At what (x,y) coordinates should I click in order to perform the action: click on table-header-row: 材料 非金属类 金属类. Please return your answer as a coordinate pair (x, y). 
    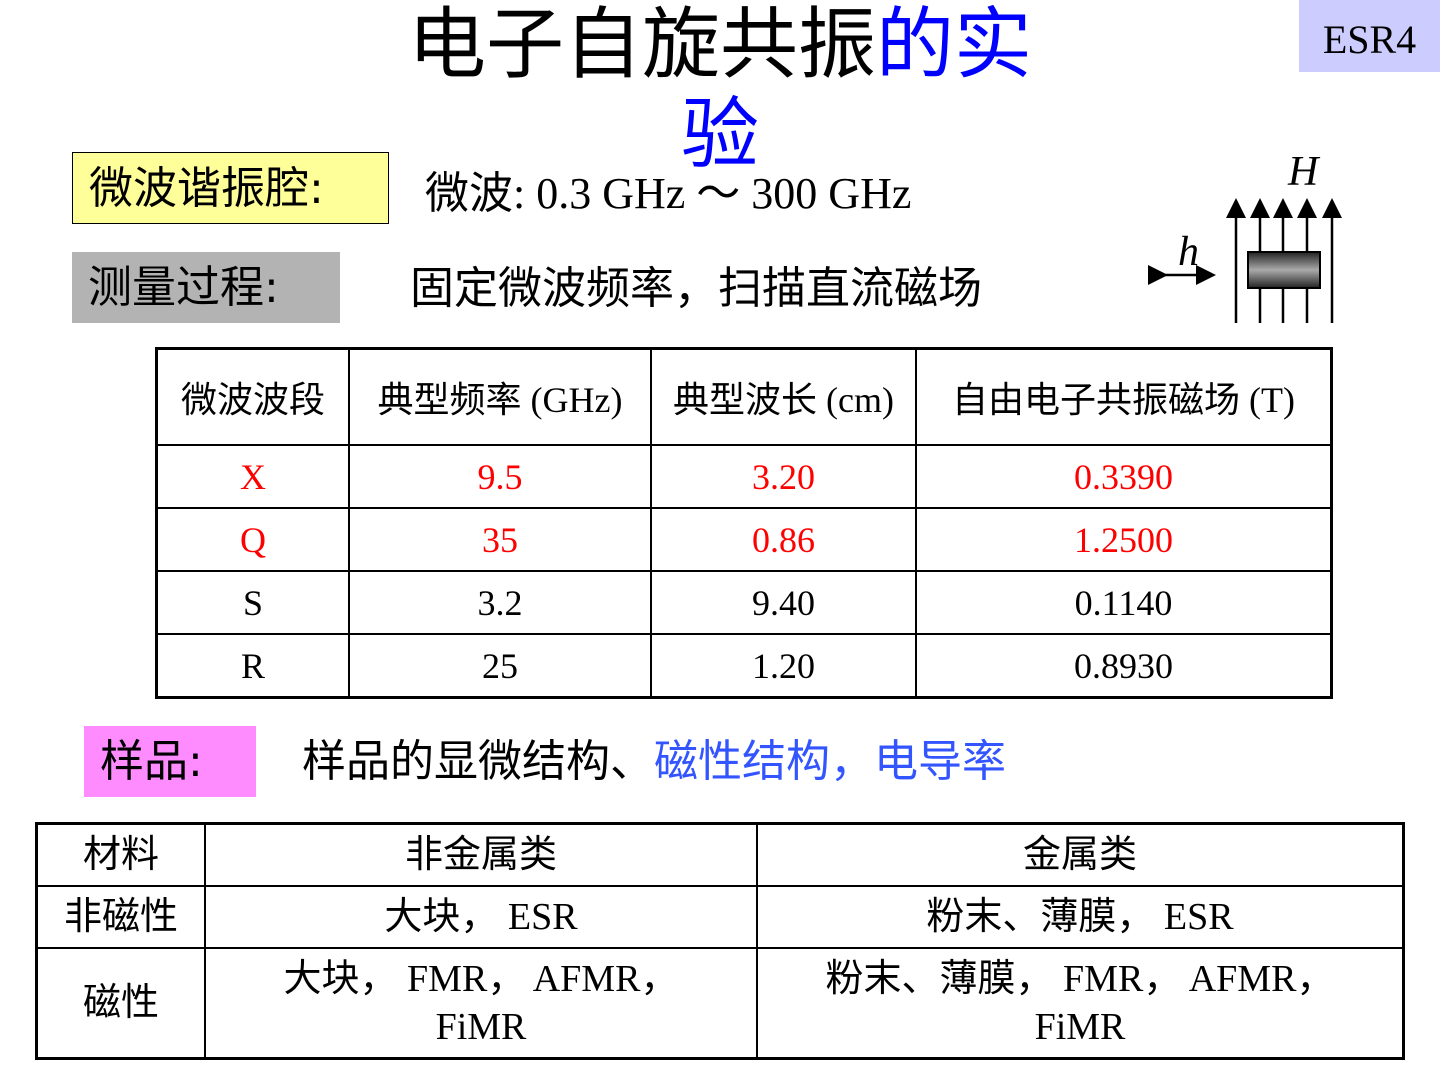
    Looking at the image, I should click on (720, 854).